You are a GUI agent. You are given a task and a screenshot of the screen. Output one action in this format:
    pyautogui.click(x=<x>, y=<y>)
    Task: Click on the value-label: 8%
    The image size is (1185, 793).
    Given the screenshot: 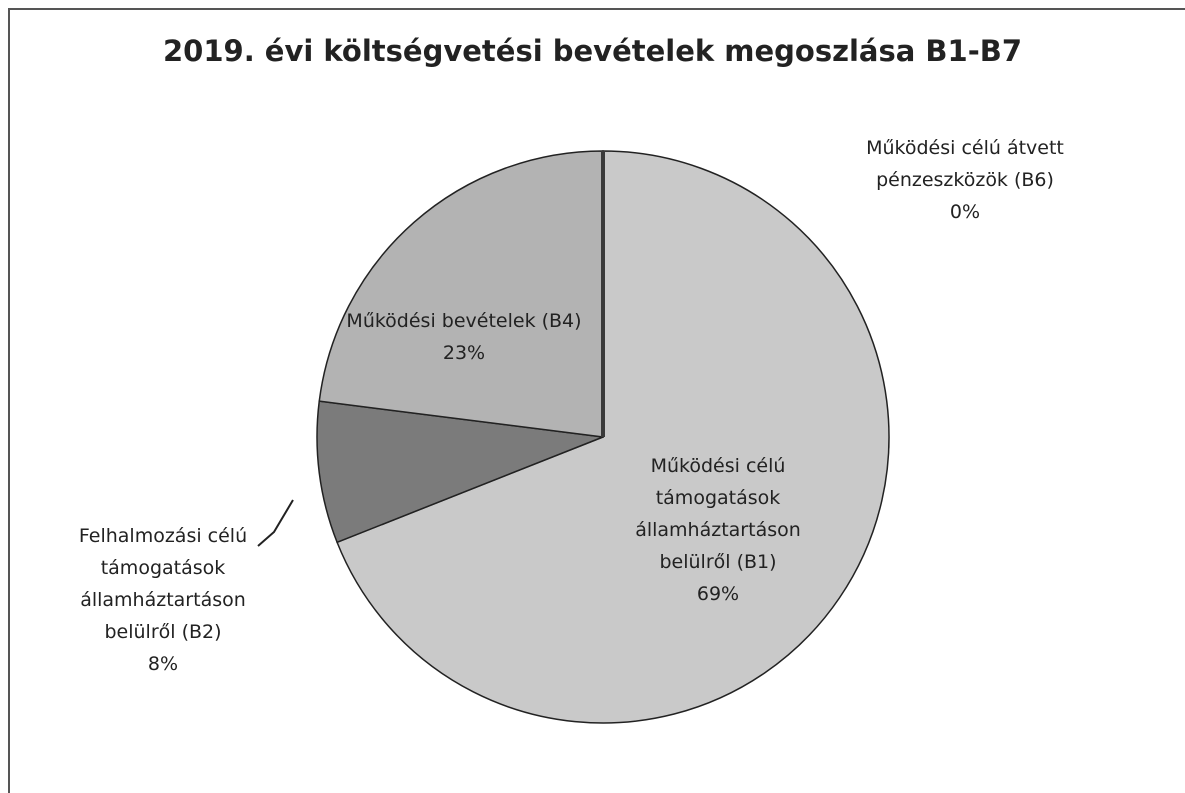 What is the action you would take?
    pyautogui.click(x=163, y=664)
    